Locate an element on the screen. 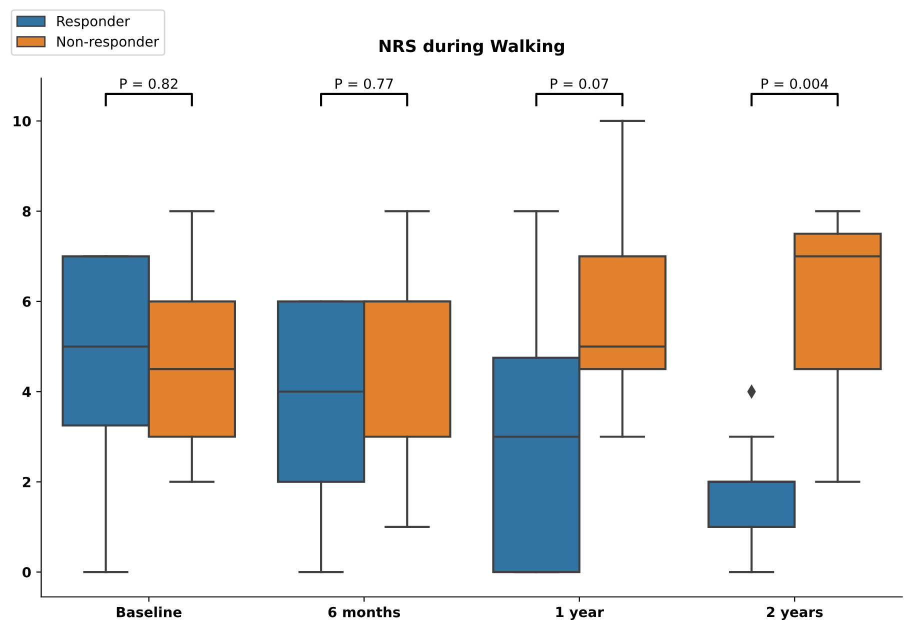  x-tick-label: 2 years is located at coordinates (795, 613).